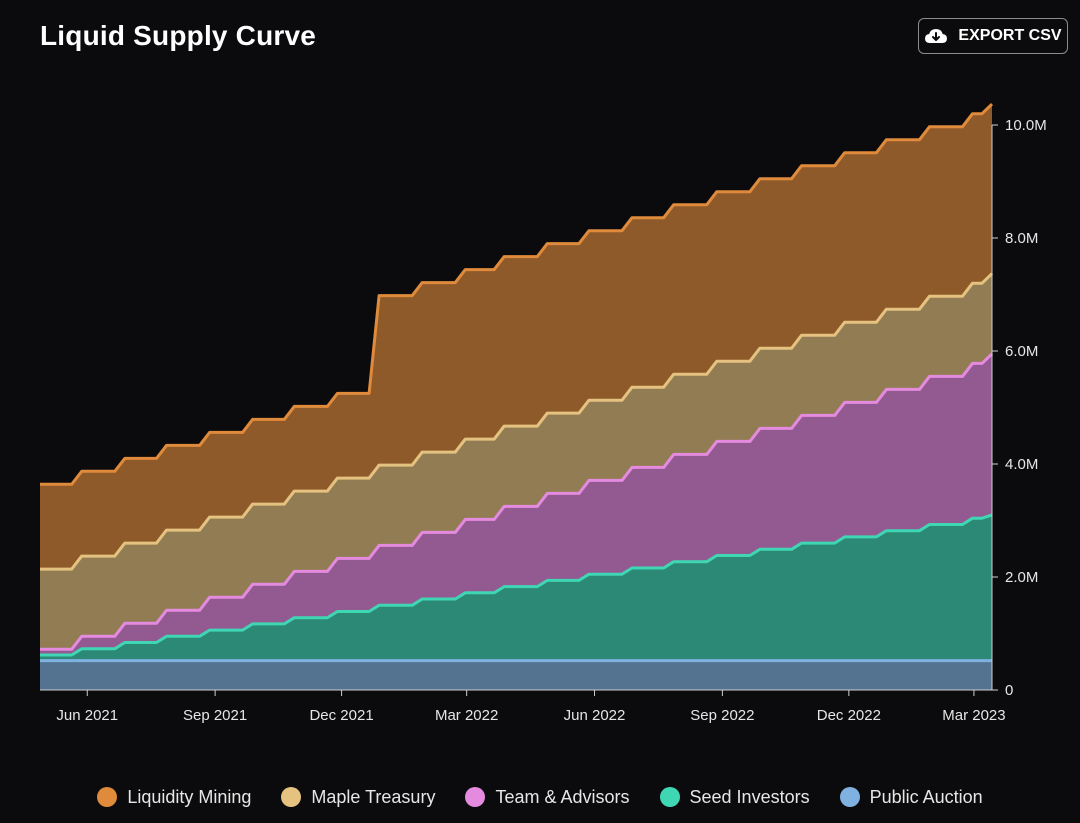 Image resolution: width=1080 pixels, height=823 pixels. I want to click on x-tick-label: Jun 2021, so click(87, 715).